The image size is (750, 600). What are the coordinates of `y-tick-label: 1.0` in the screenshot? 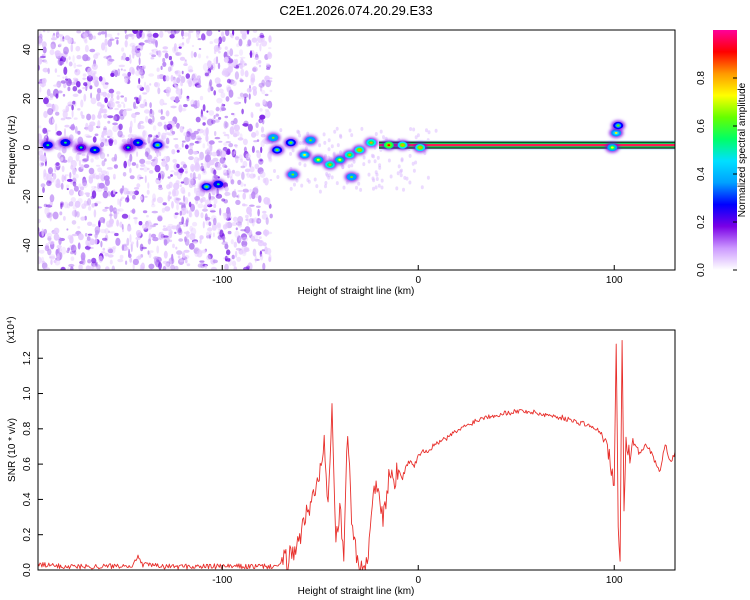 It's located at (27, 393).